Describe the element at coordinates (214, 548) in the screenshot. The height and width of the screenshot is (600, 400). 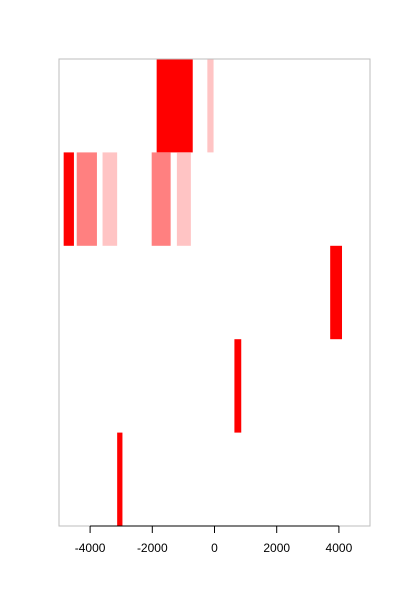
I see `x-tick-label: 0` at that location.